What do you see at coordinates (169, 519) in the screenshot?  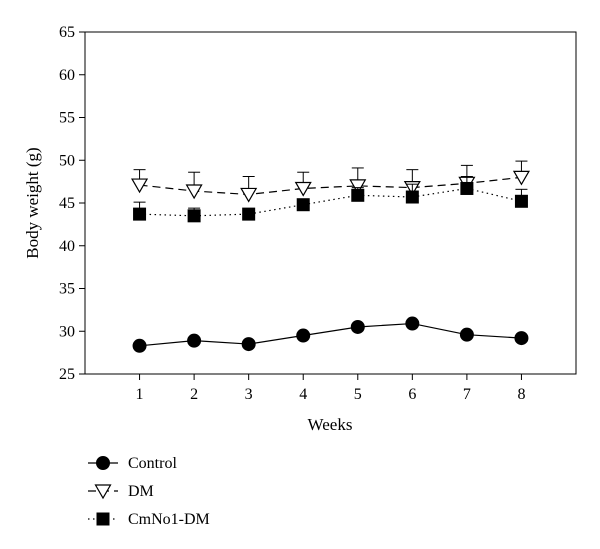 I see `legend-label: CmNo1-DM` at bounding box center [169, 519].